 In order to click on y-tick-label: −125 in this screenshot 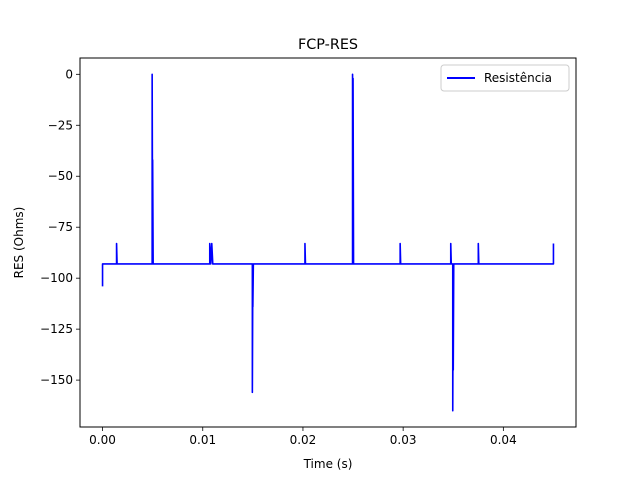, I will do `click(56, 329)`.